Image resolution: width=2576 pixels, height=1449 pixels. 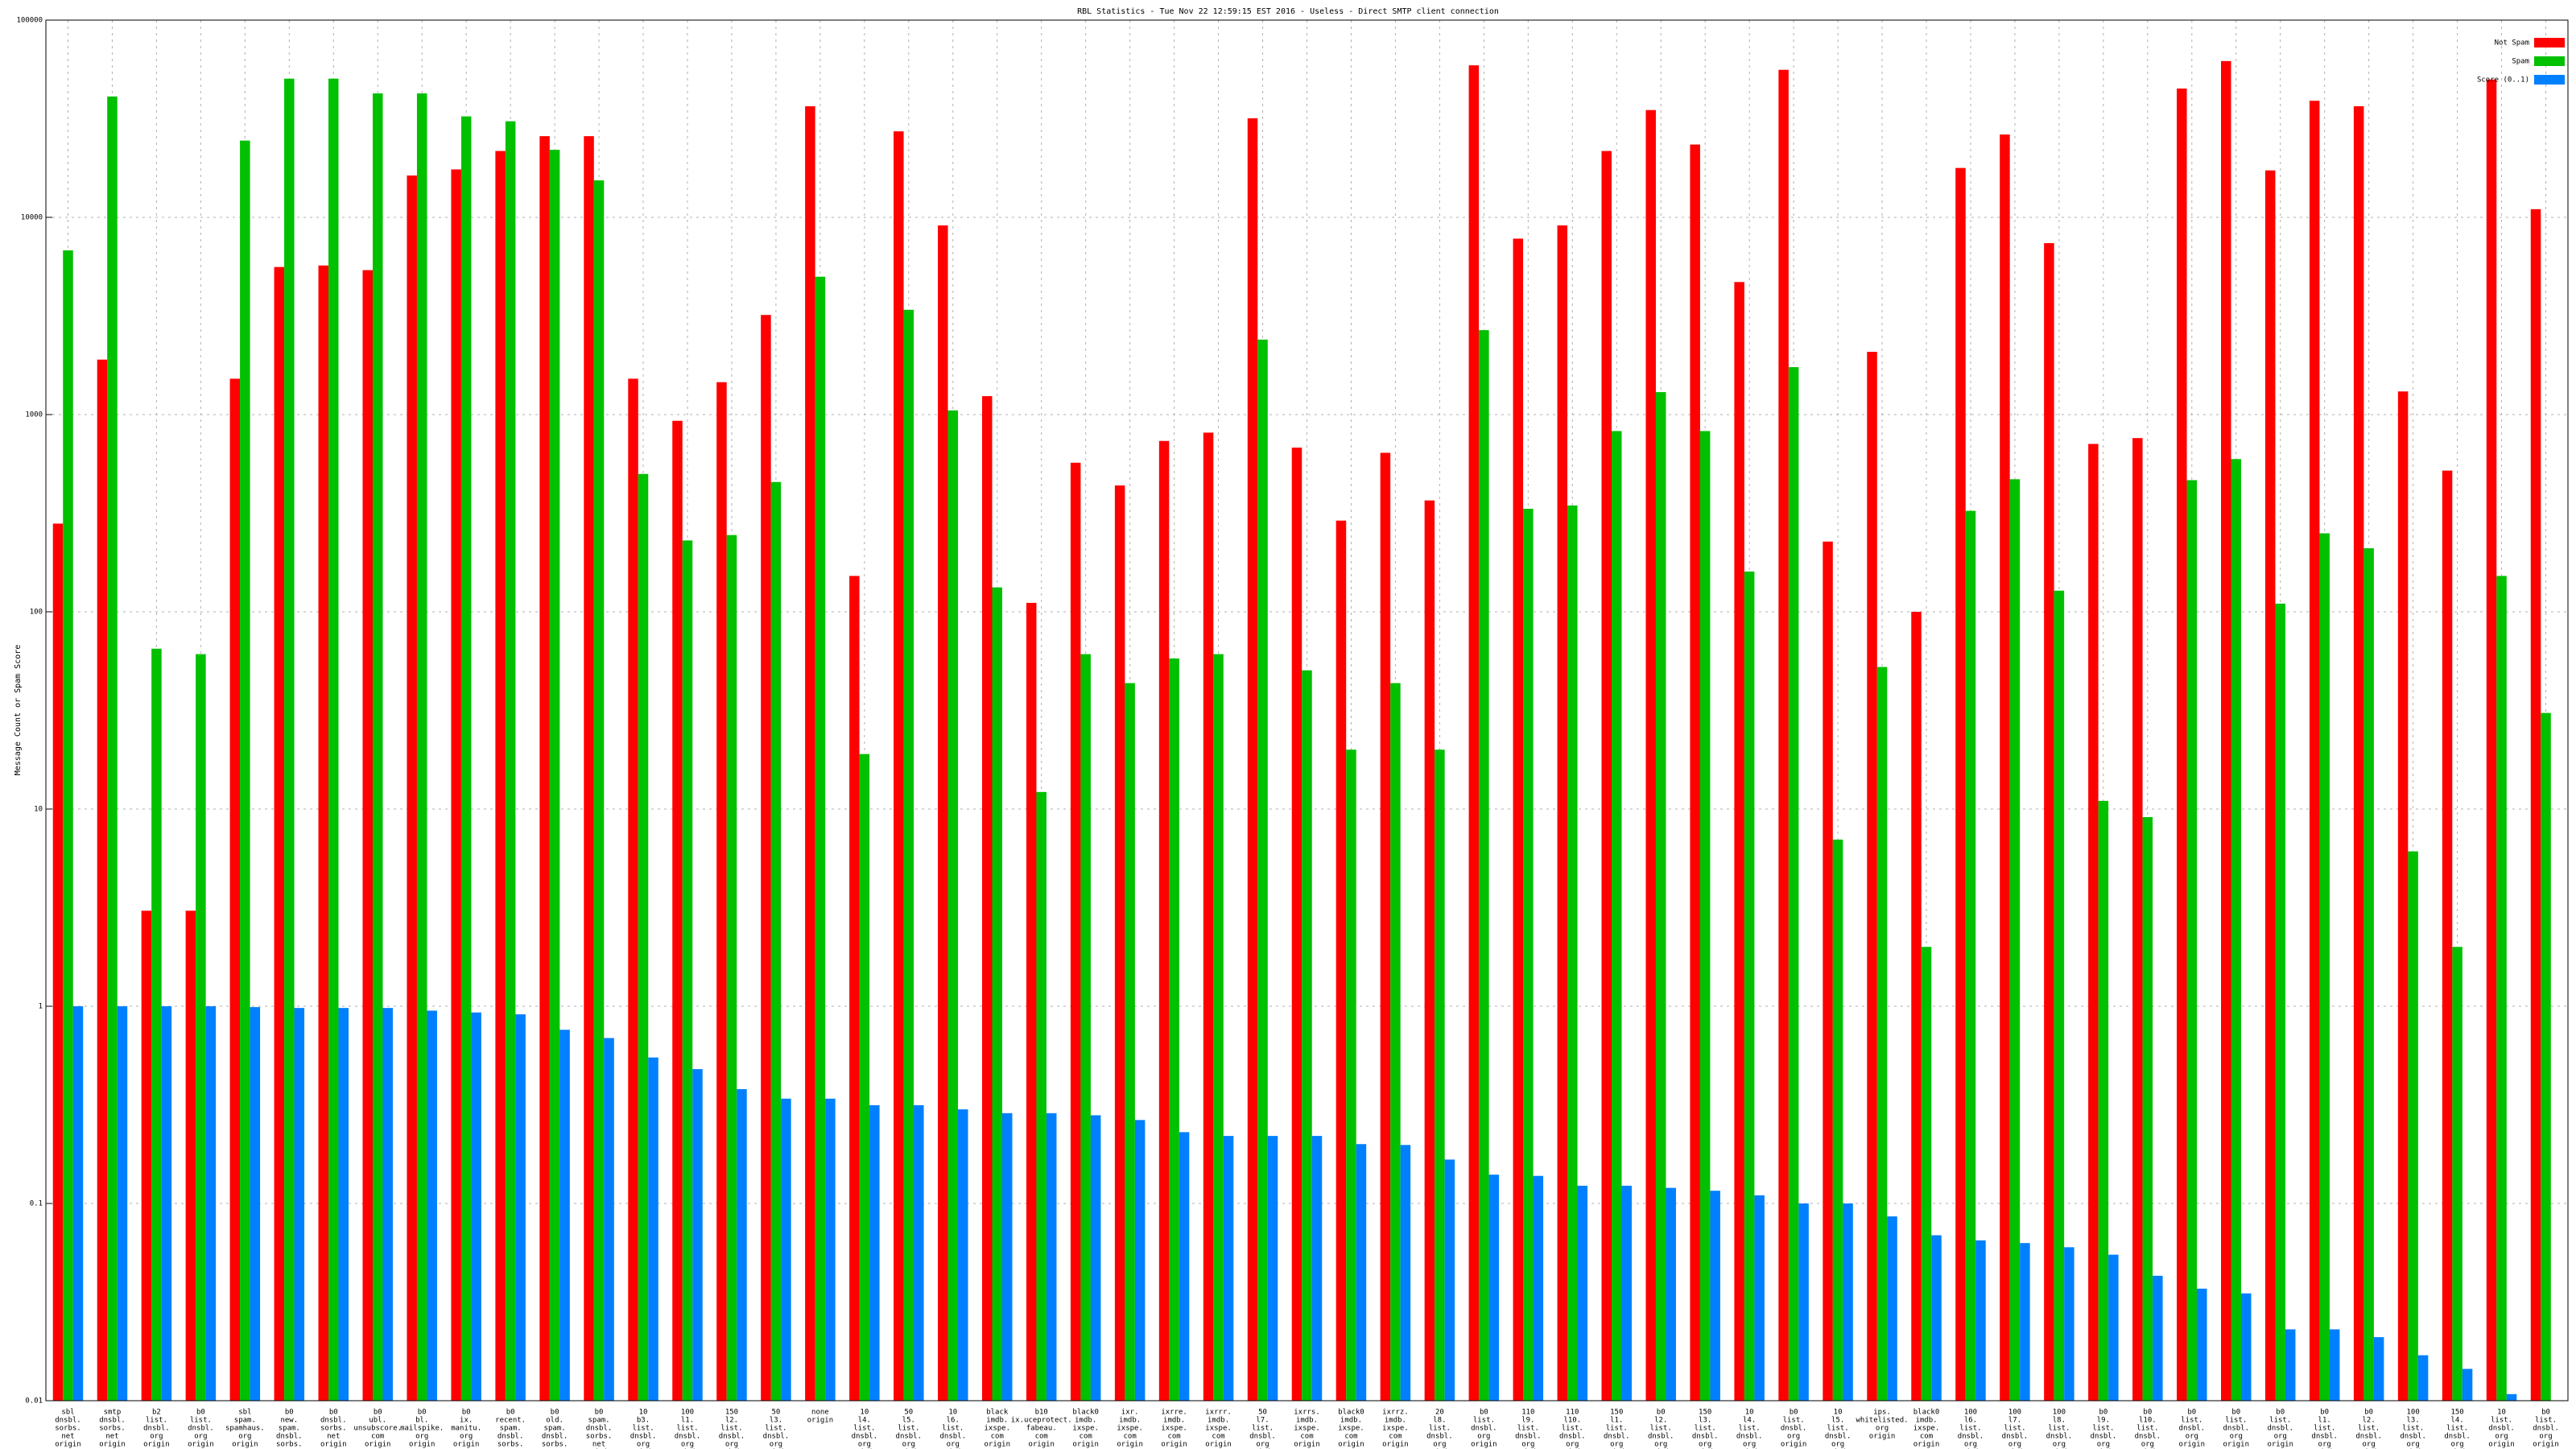 I want to click on legend-swatch, so click(x=2549, y=80).